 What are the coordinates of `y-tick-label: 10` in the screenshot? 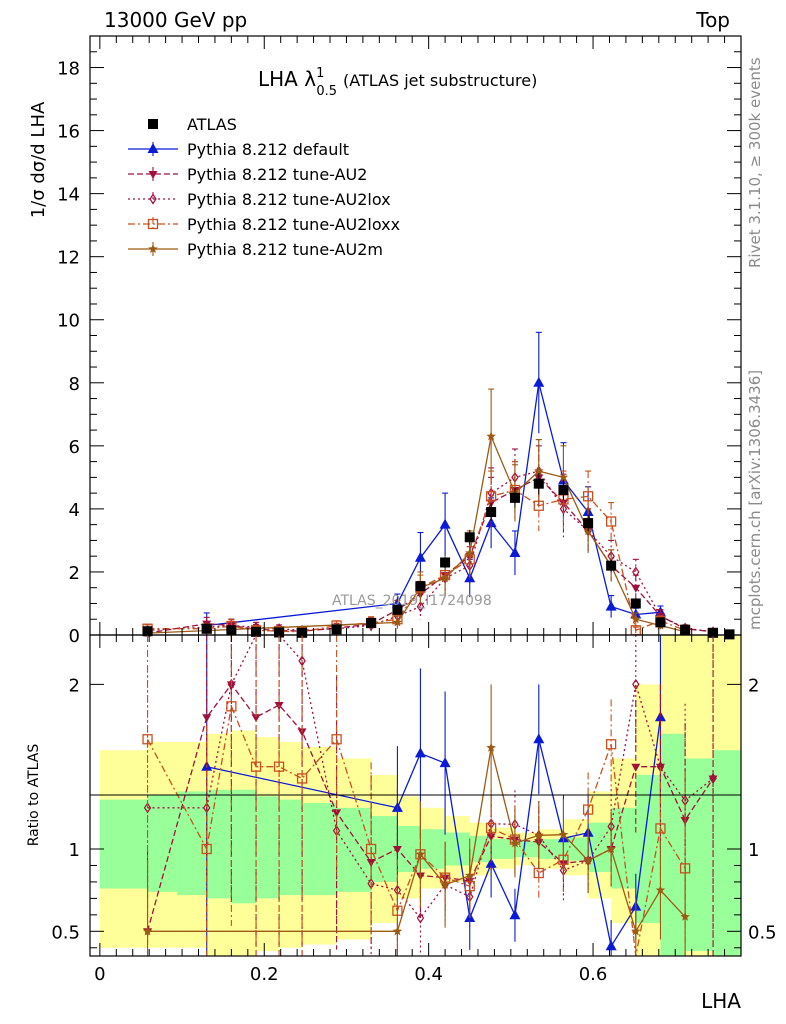 It's located at (68, 321).